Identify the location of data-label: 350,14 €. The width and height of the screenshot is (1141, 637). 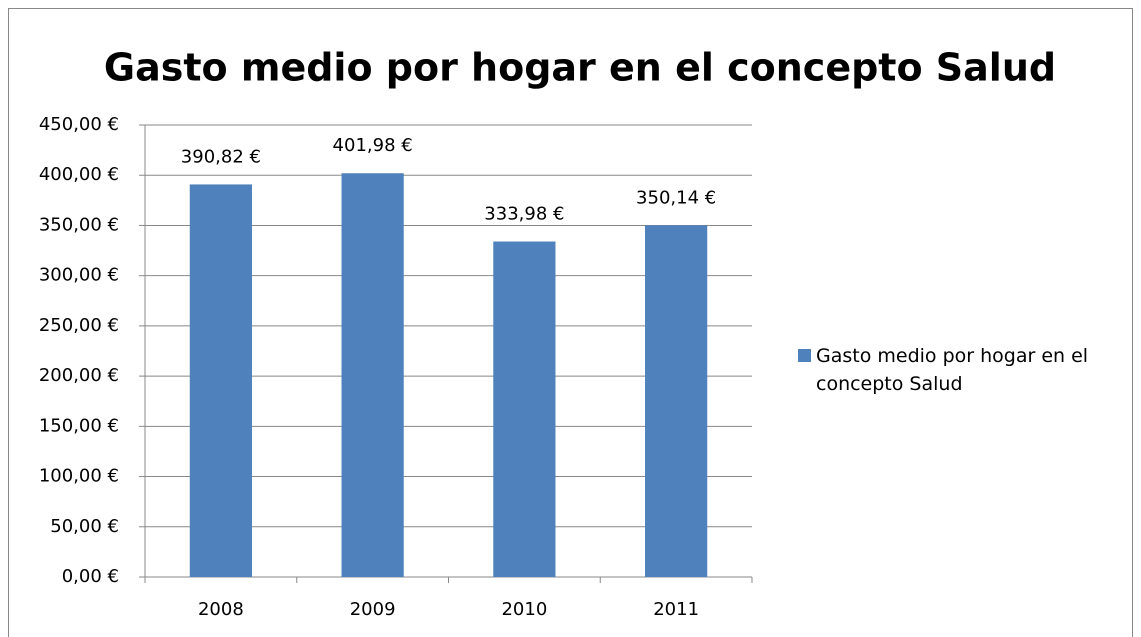
(676, 197).